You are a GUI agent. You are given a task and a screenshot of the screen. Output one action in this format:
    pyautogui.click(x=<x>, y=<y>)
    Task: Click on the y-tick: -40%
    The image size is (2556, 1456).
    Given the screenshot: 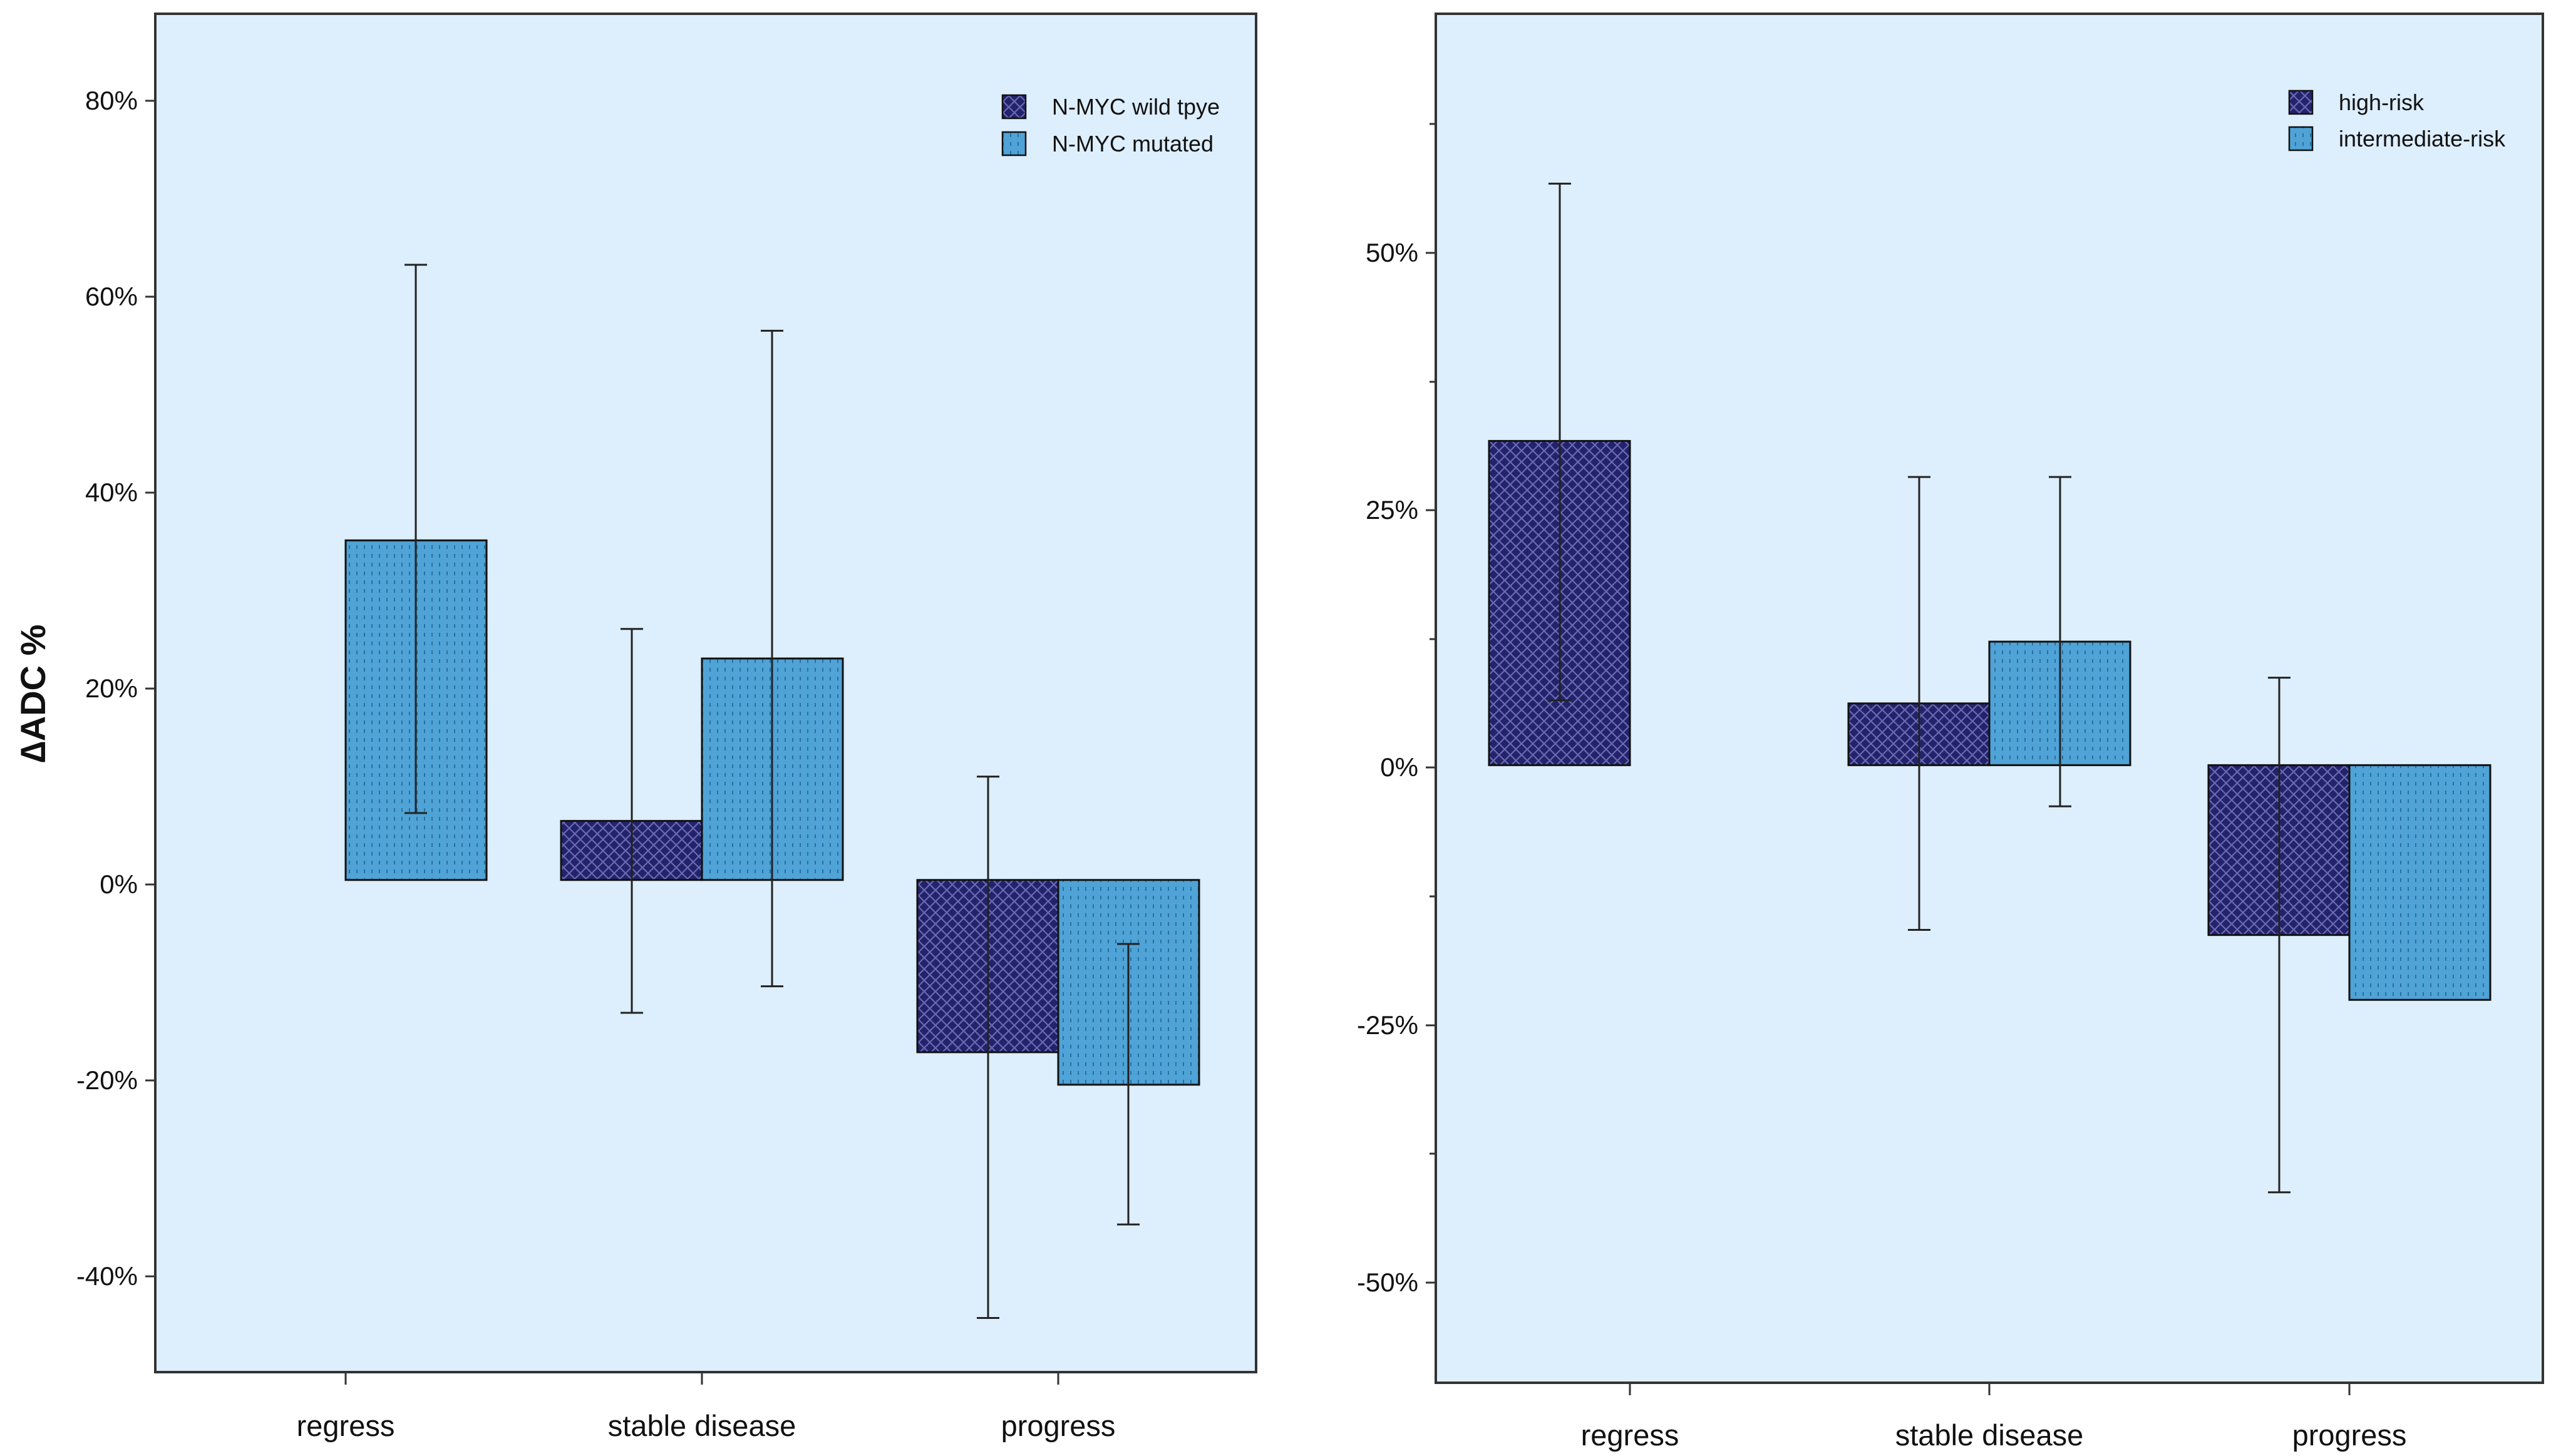 What is the action you would take?
    pyautogui.click(x=115, y=1276)
    